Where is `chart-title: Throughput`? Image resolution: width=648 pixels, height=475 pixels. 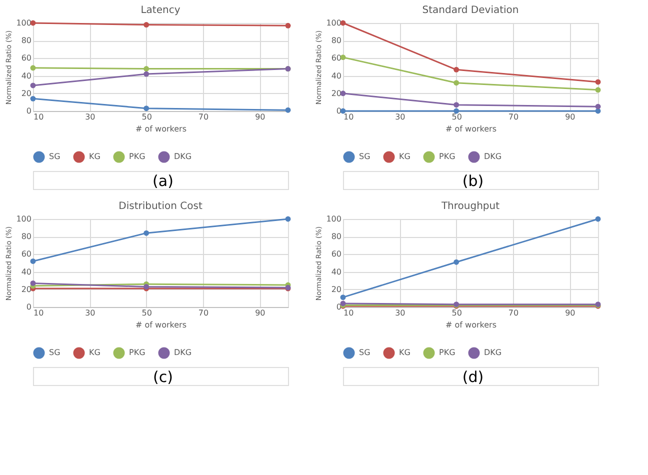
chart-title: Throughput is located at coordinates (470, 206).